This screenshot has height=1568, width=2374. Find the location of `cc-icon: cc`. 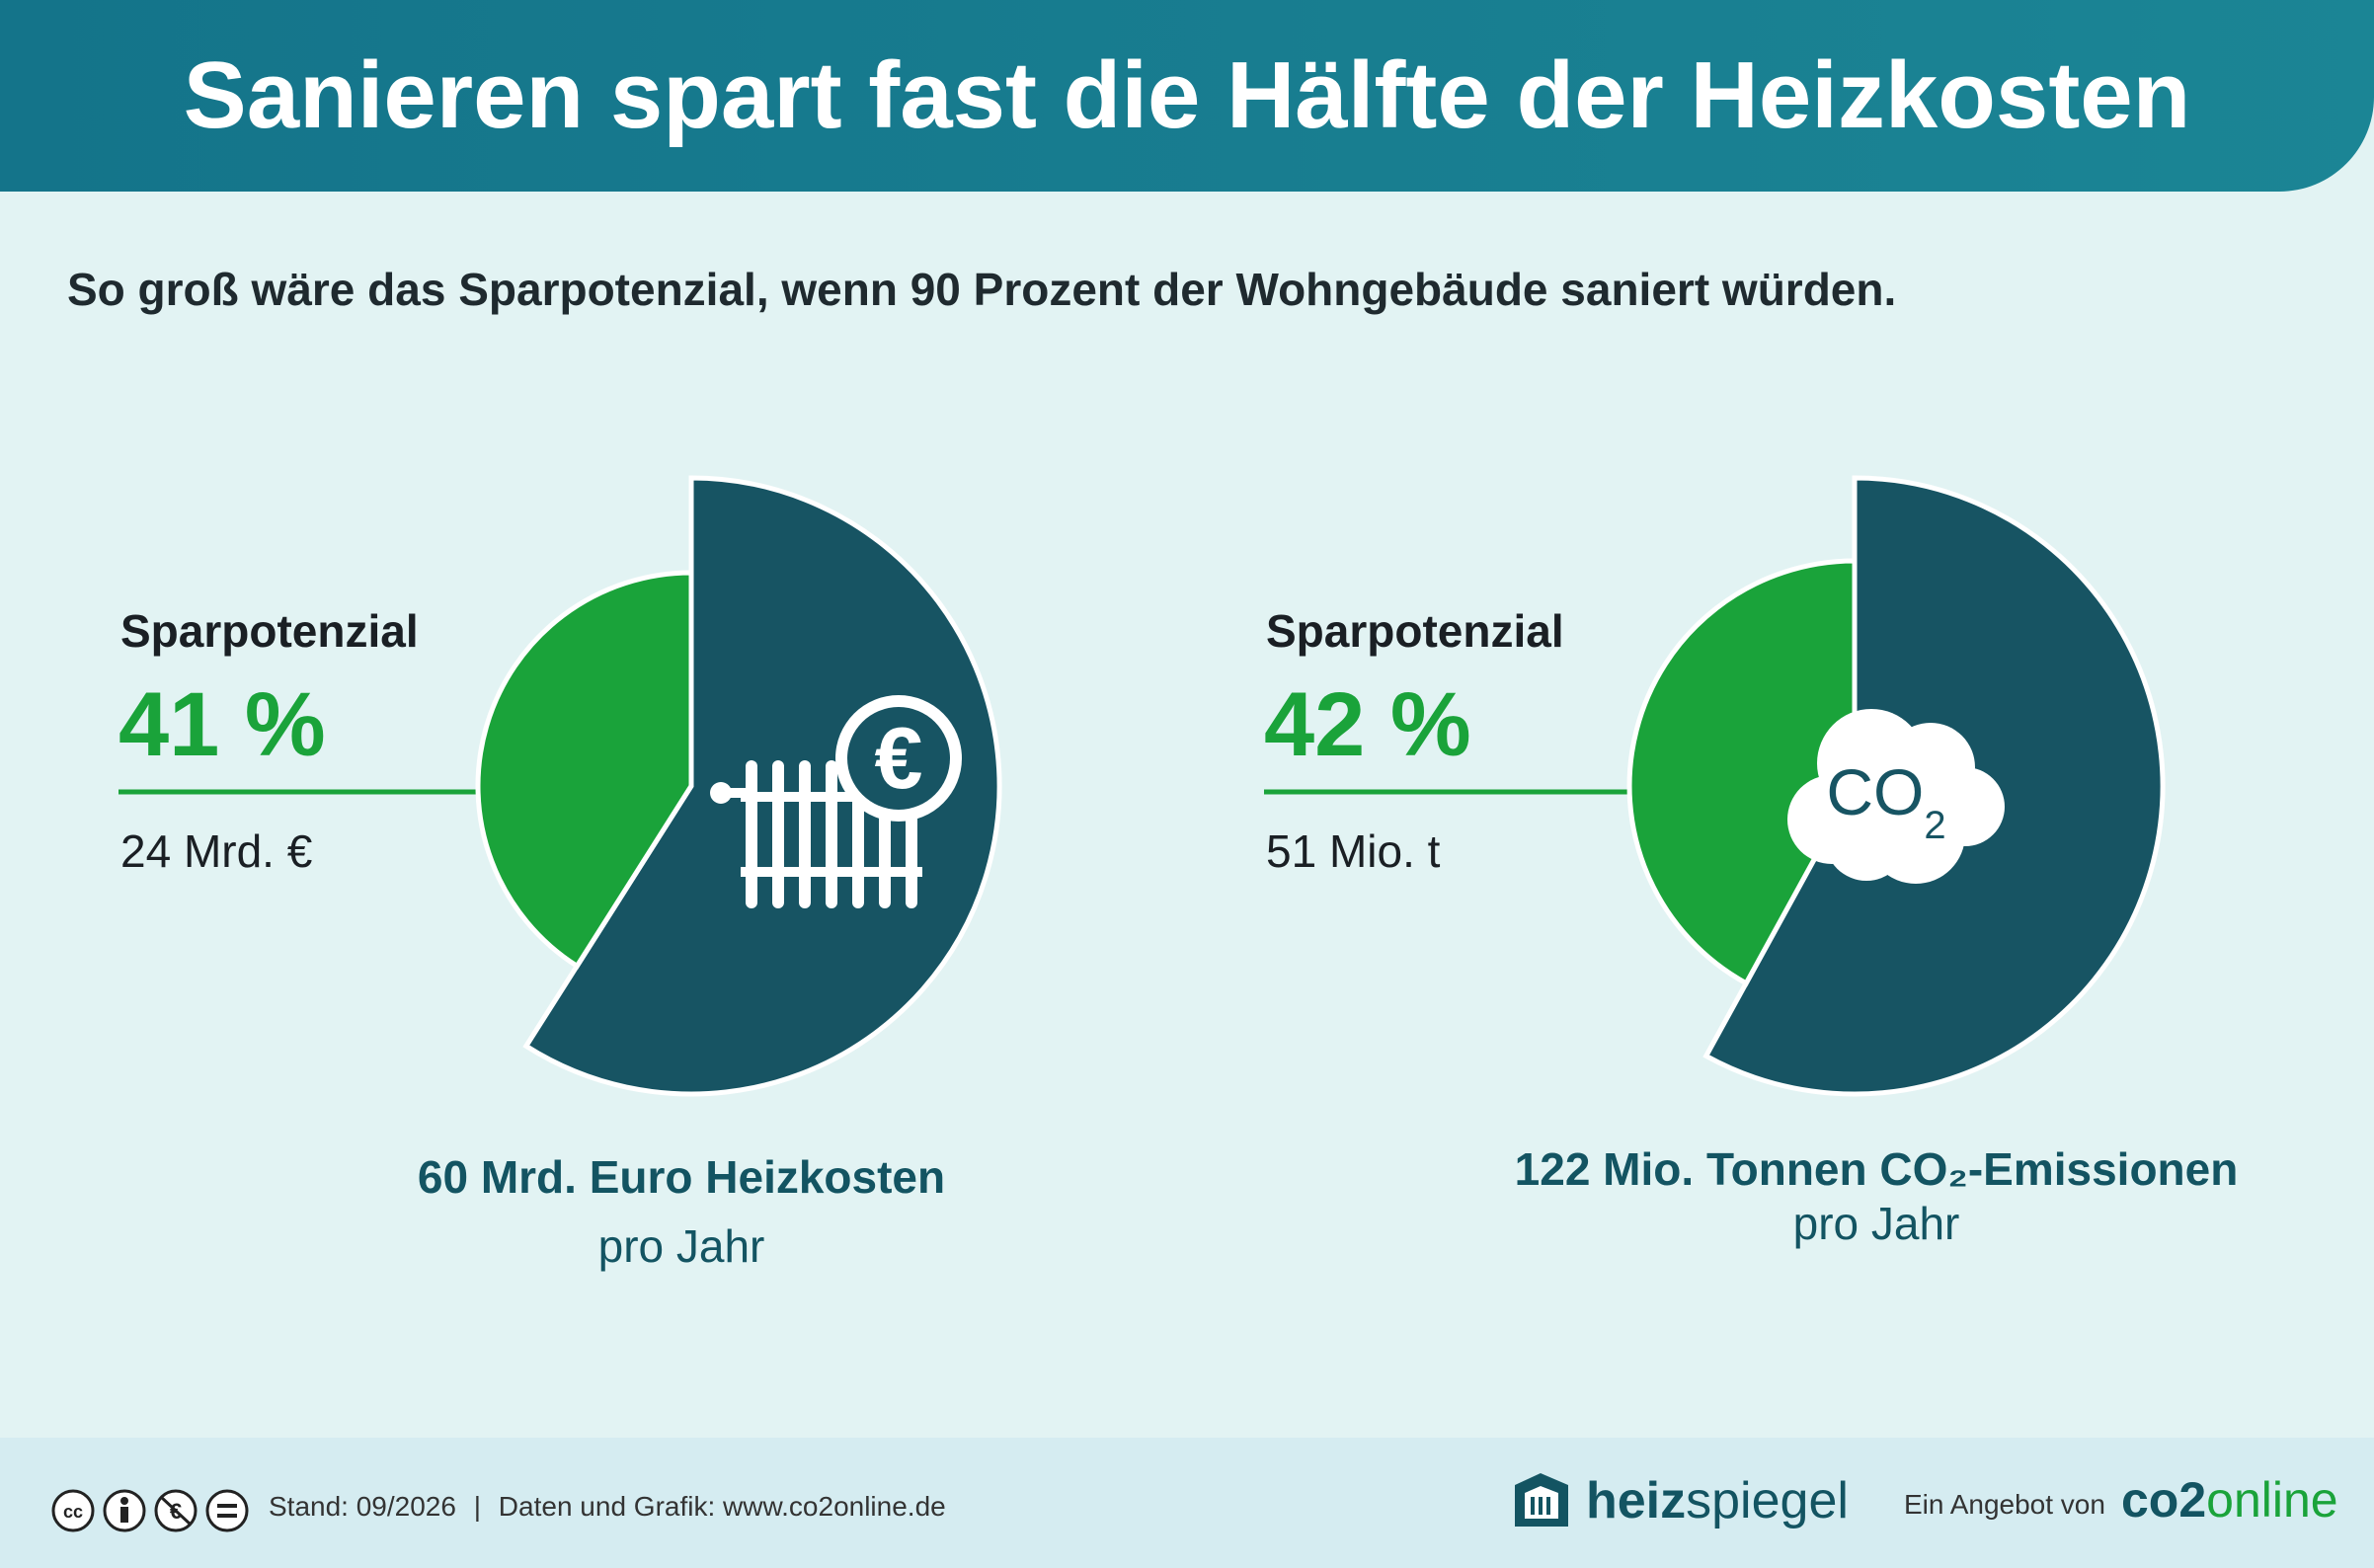

cc-icon: cc is located at coordinates (73, 1510).